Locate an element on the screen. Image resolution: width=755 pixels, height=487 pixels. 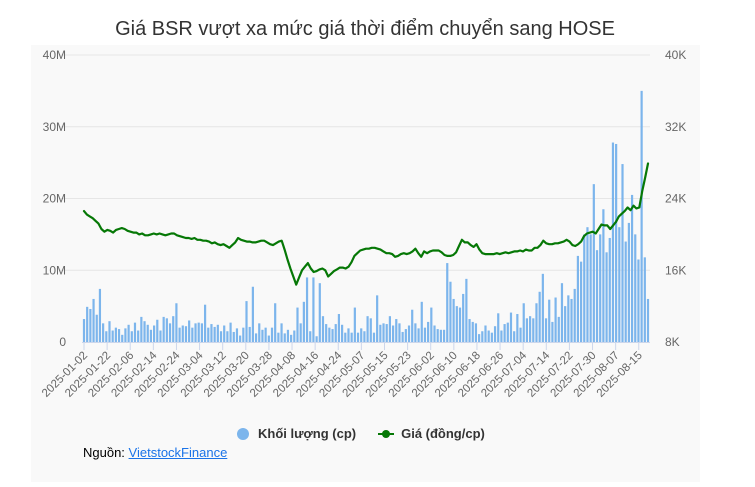
left-axis-volume: 40M 30M 20M 10M 0 is located at coordinates (55, 198).